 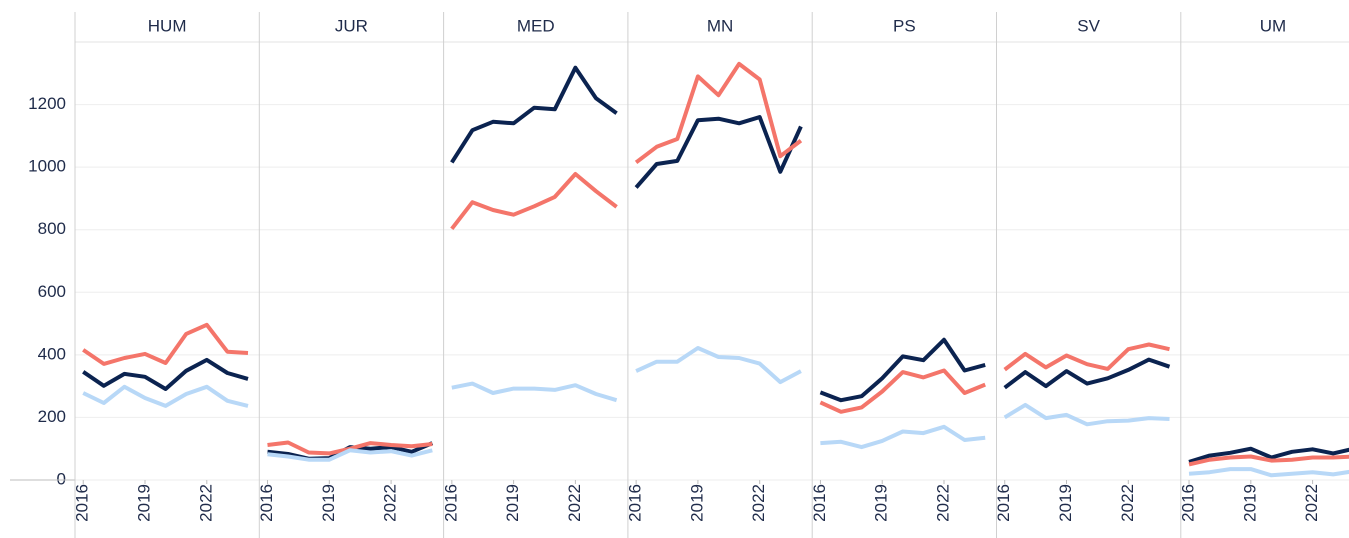 I want to click on panel-title: JUR, so click(x=351, y=25).